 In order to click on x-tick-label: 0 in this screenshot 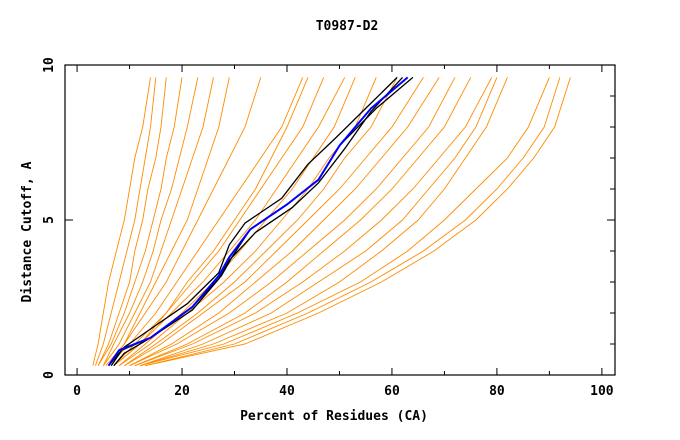, I will do `click(77, 391)`.